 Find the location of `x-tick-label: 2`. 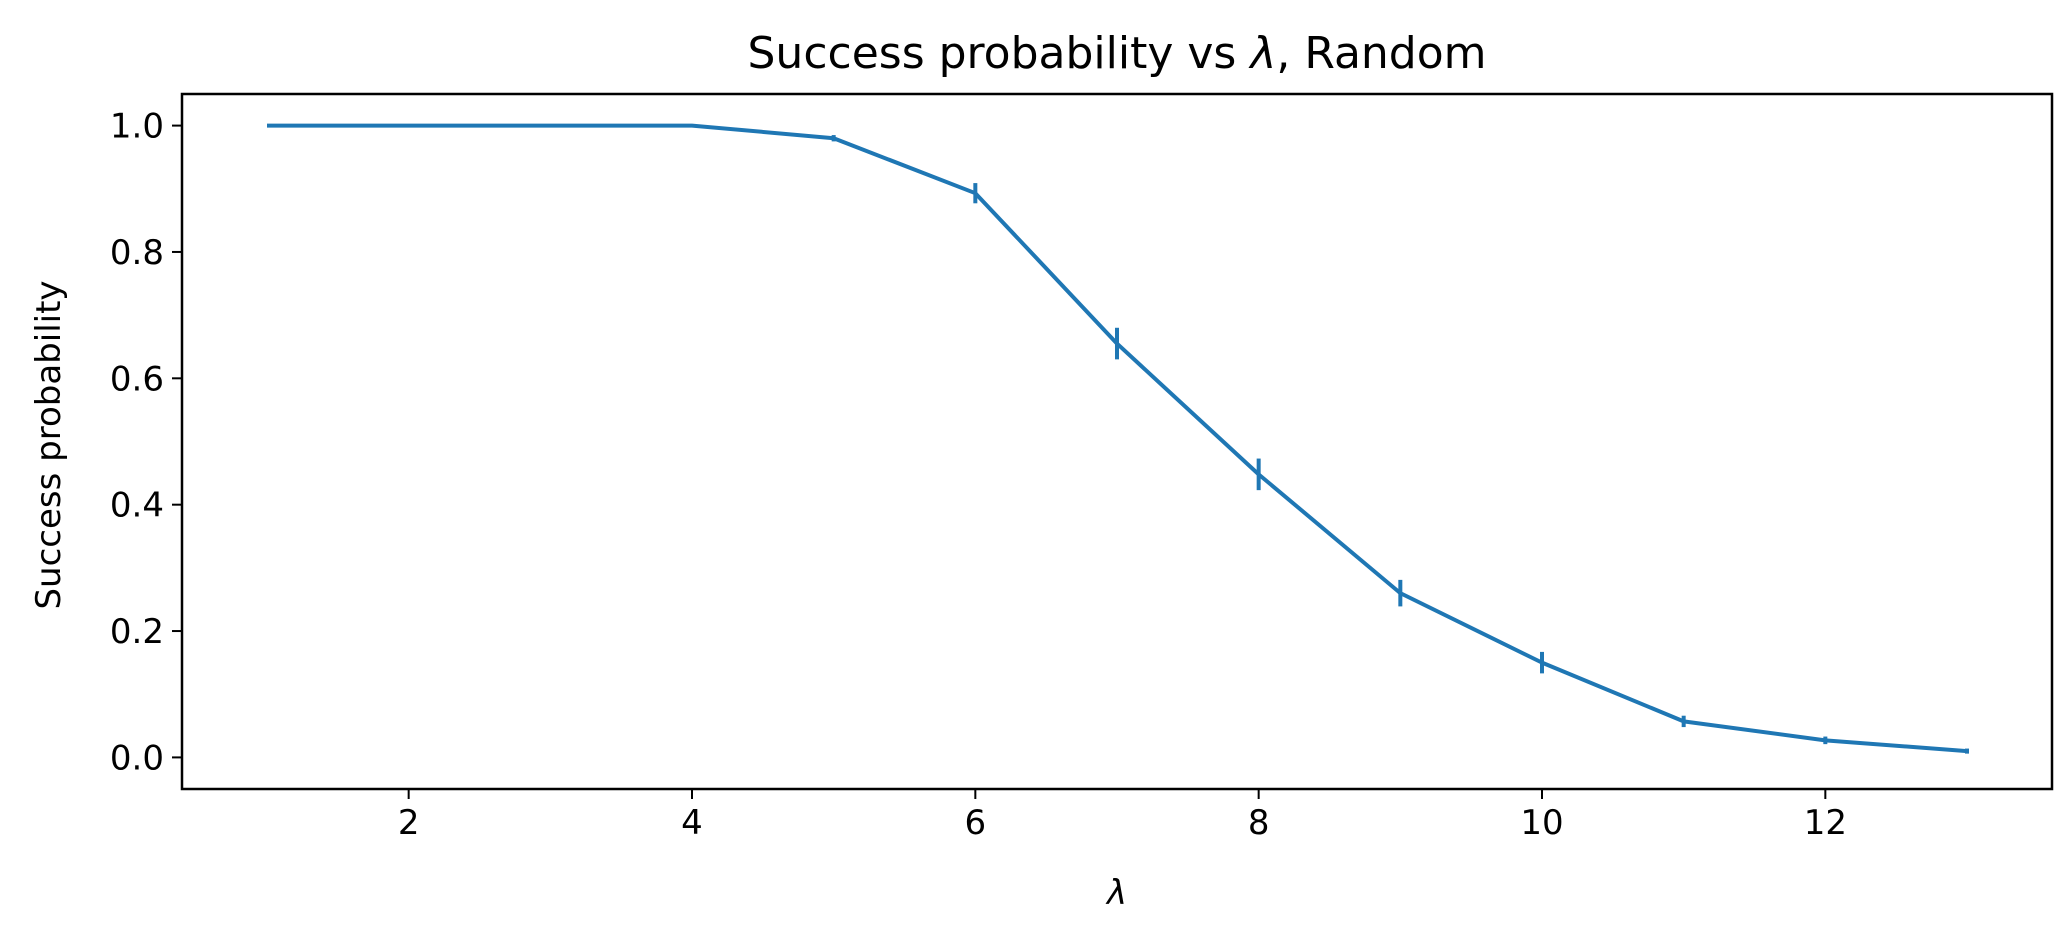

x-tick-label: 2 is located at coordinates (409, 823).